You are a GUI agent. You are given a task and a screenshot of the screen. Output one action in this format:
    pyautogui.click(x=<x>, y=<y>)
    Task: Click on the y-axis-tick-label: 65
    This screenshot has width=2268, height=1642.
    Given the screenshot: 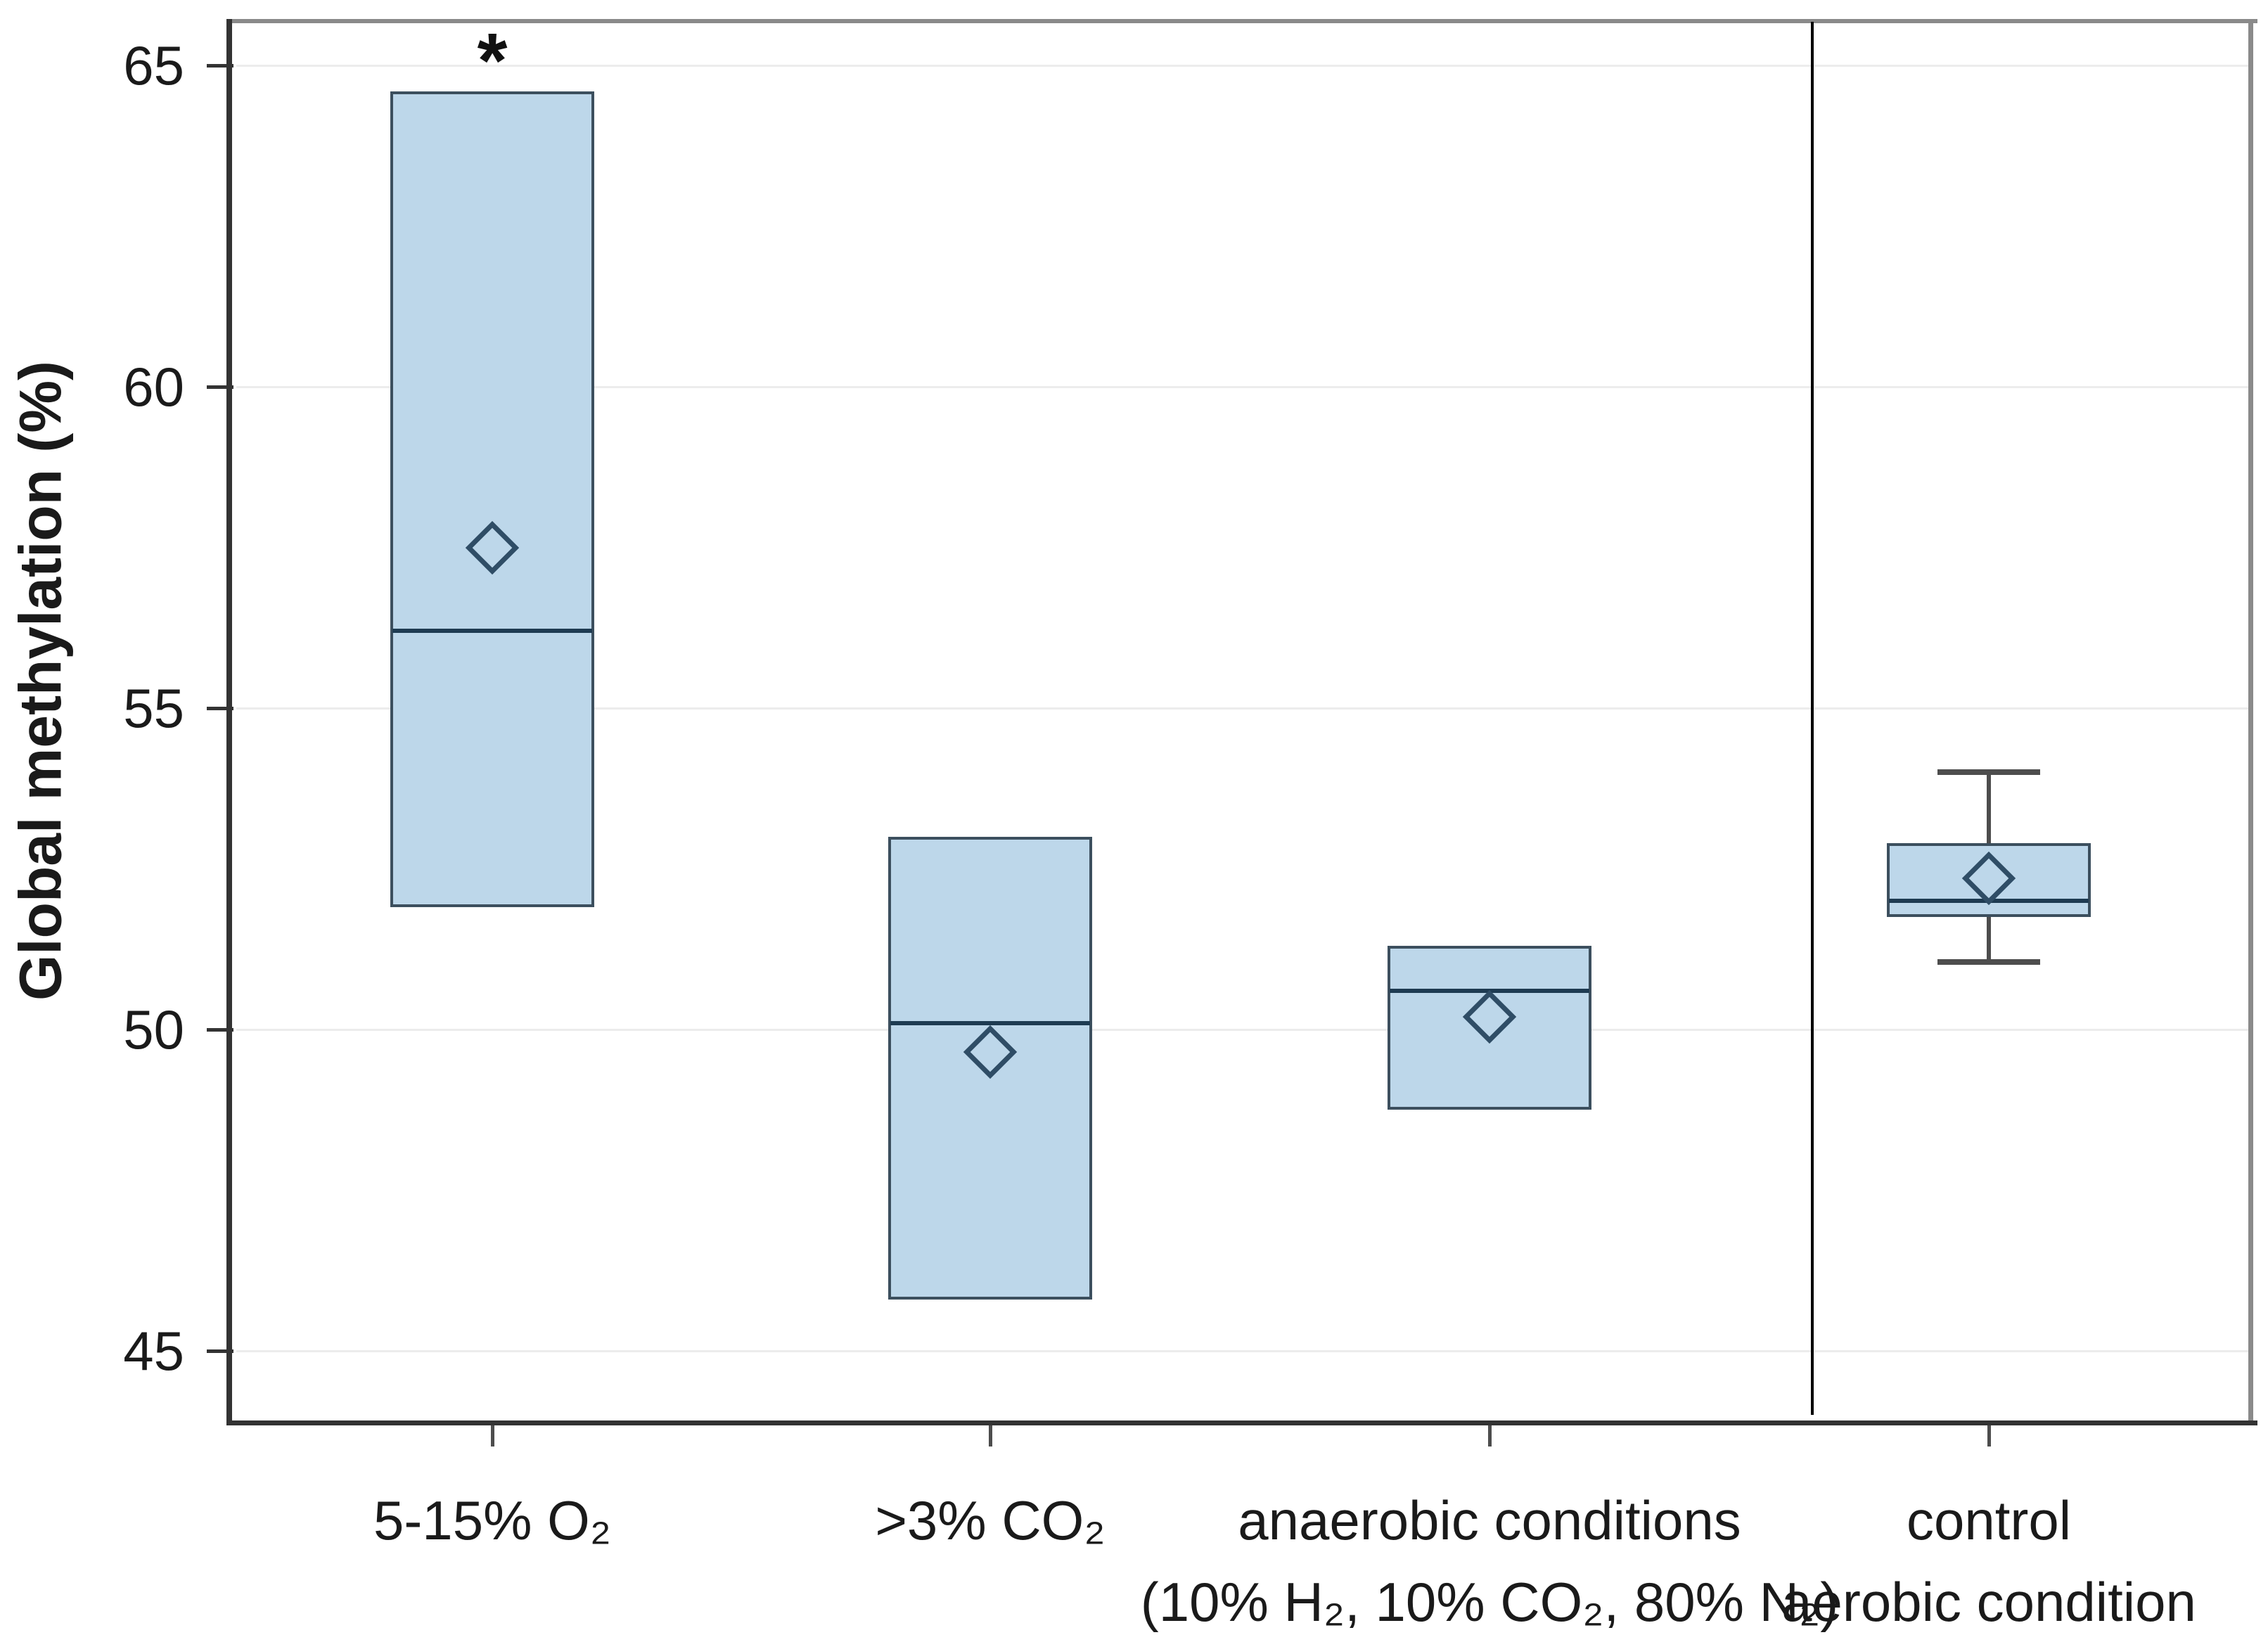 What is the action you would take?
    pyautogui.click(x=153, y=65)
    